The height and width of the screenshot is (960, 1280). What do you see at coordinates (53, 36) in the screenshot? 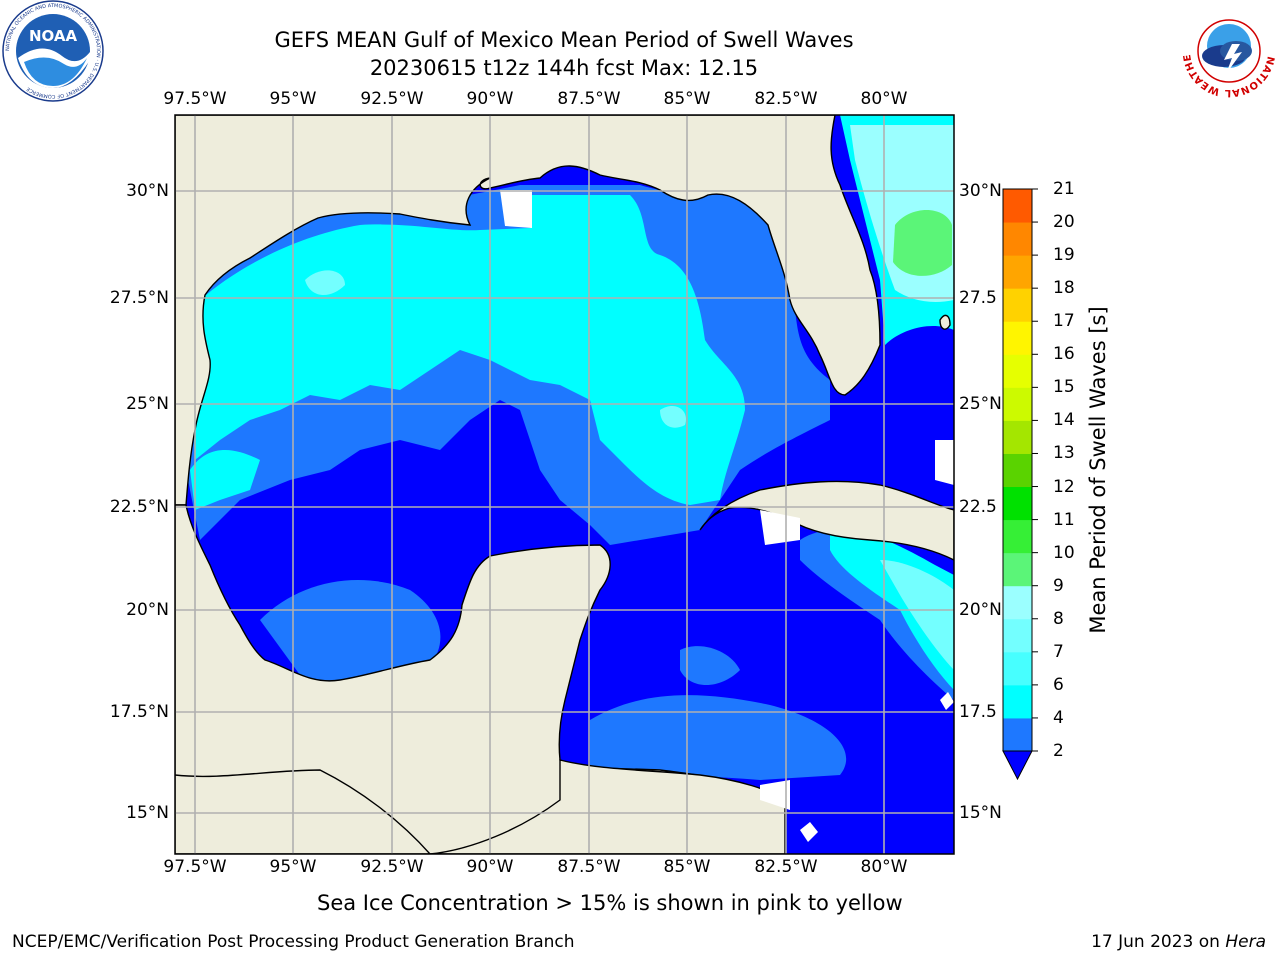
I see `noaa-logo-text: NOAA` at bounding box center [53, 36].